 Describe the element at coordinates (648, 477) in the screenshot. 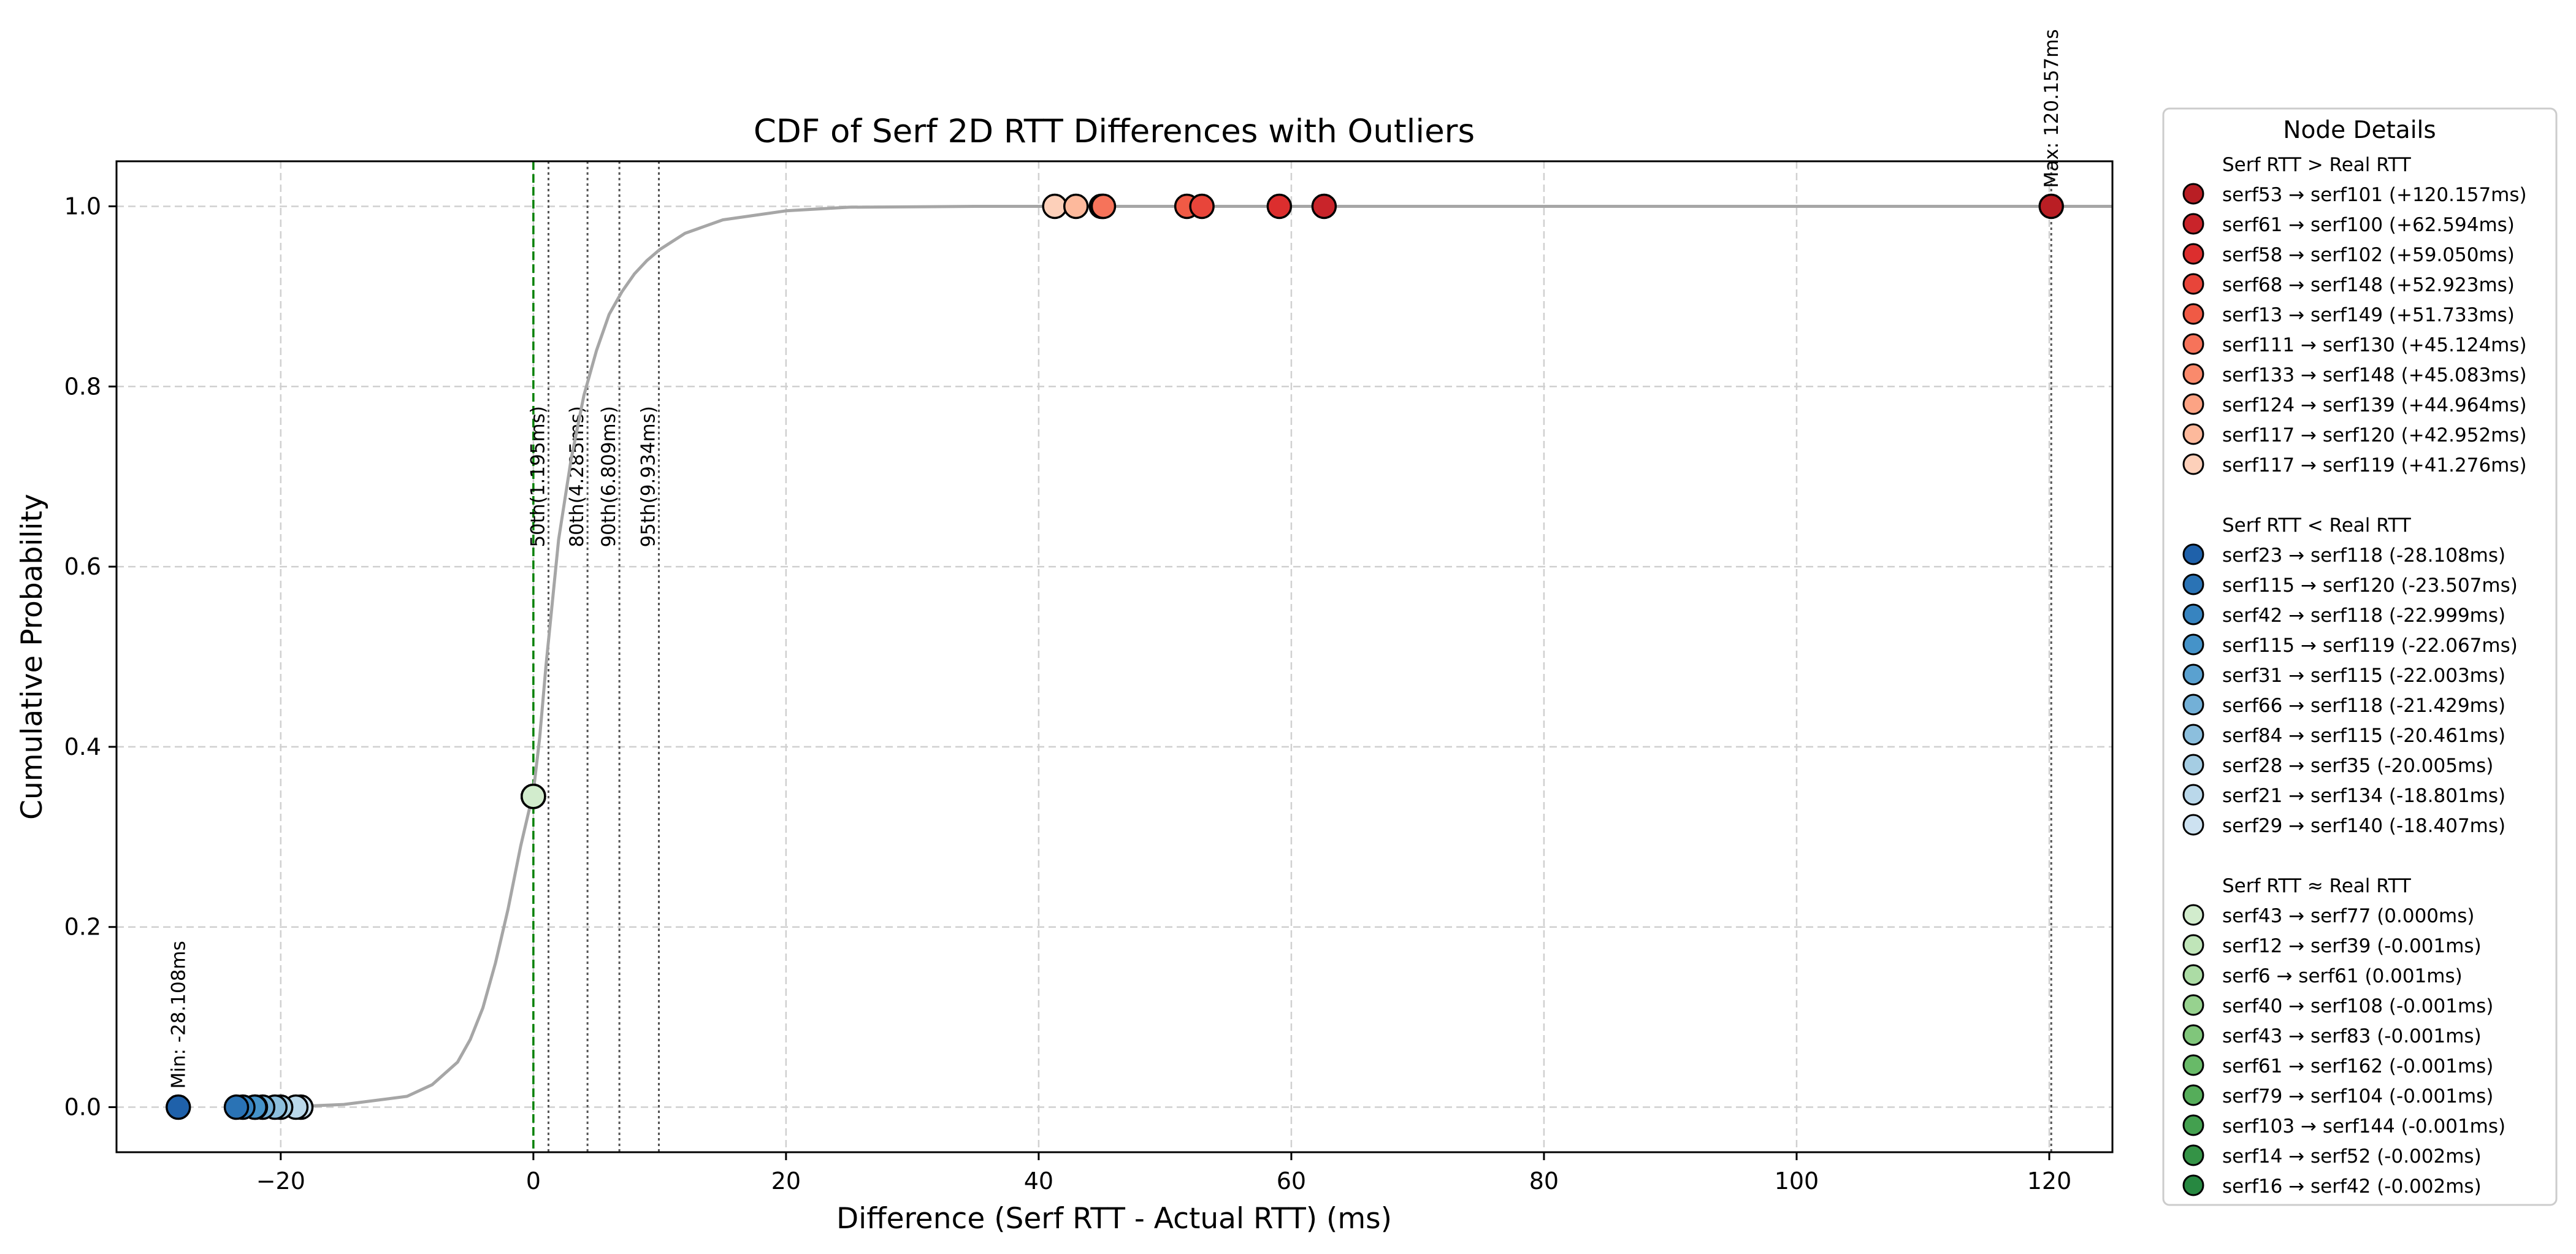

I see `percentile-label: 95th(9.934ms)` at that location.